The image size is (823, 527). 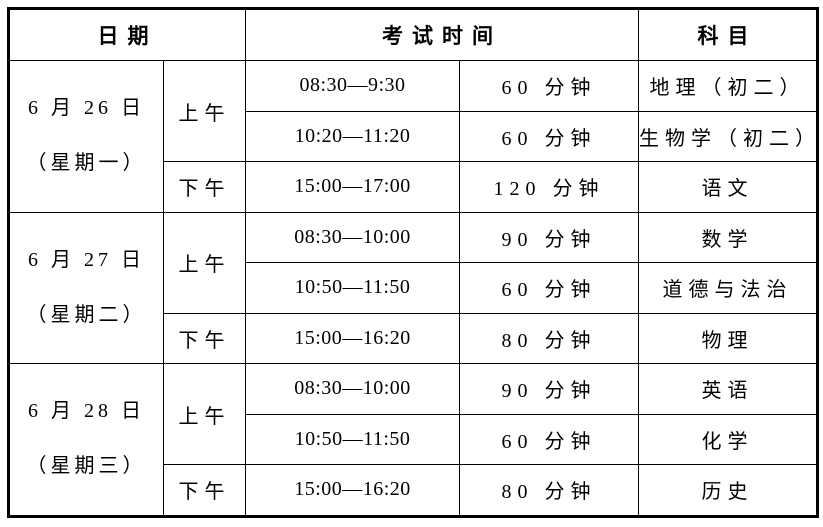 What do you see at coordinates (86, 259) in the screenshot?
I see `date-line1: 6 月 27 日` at bounding box center [86, 259].